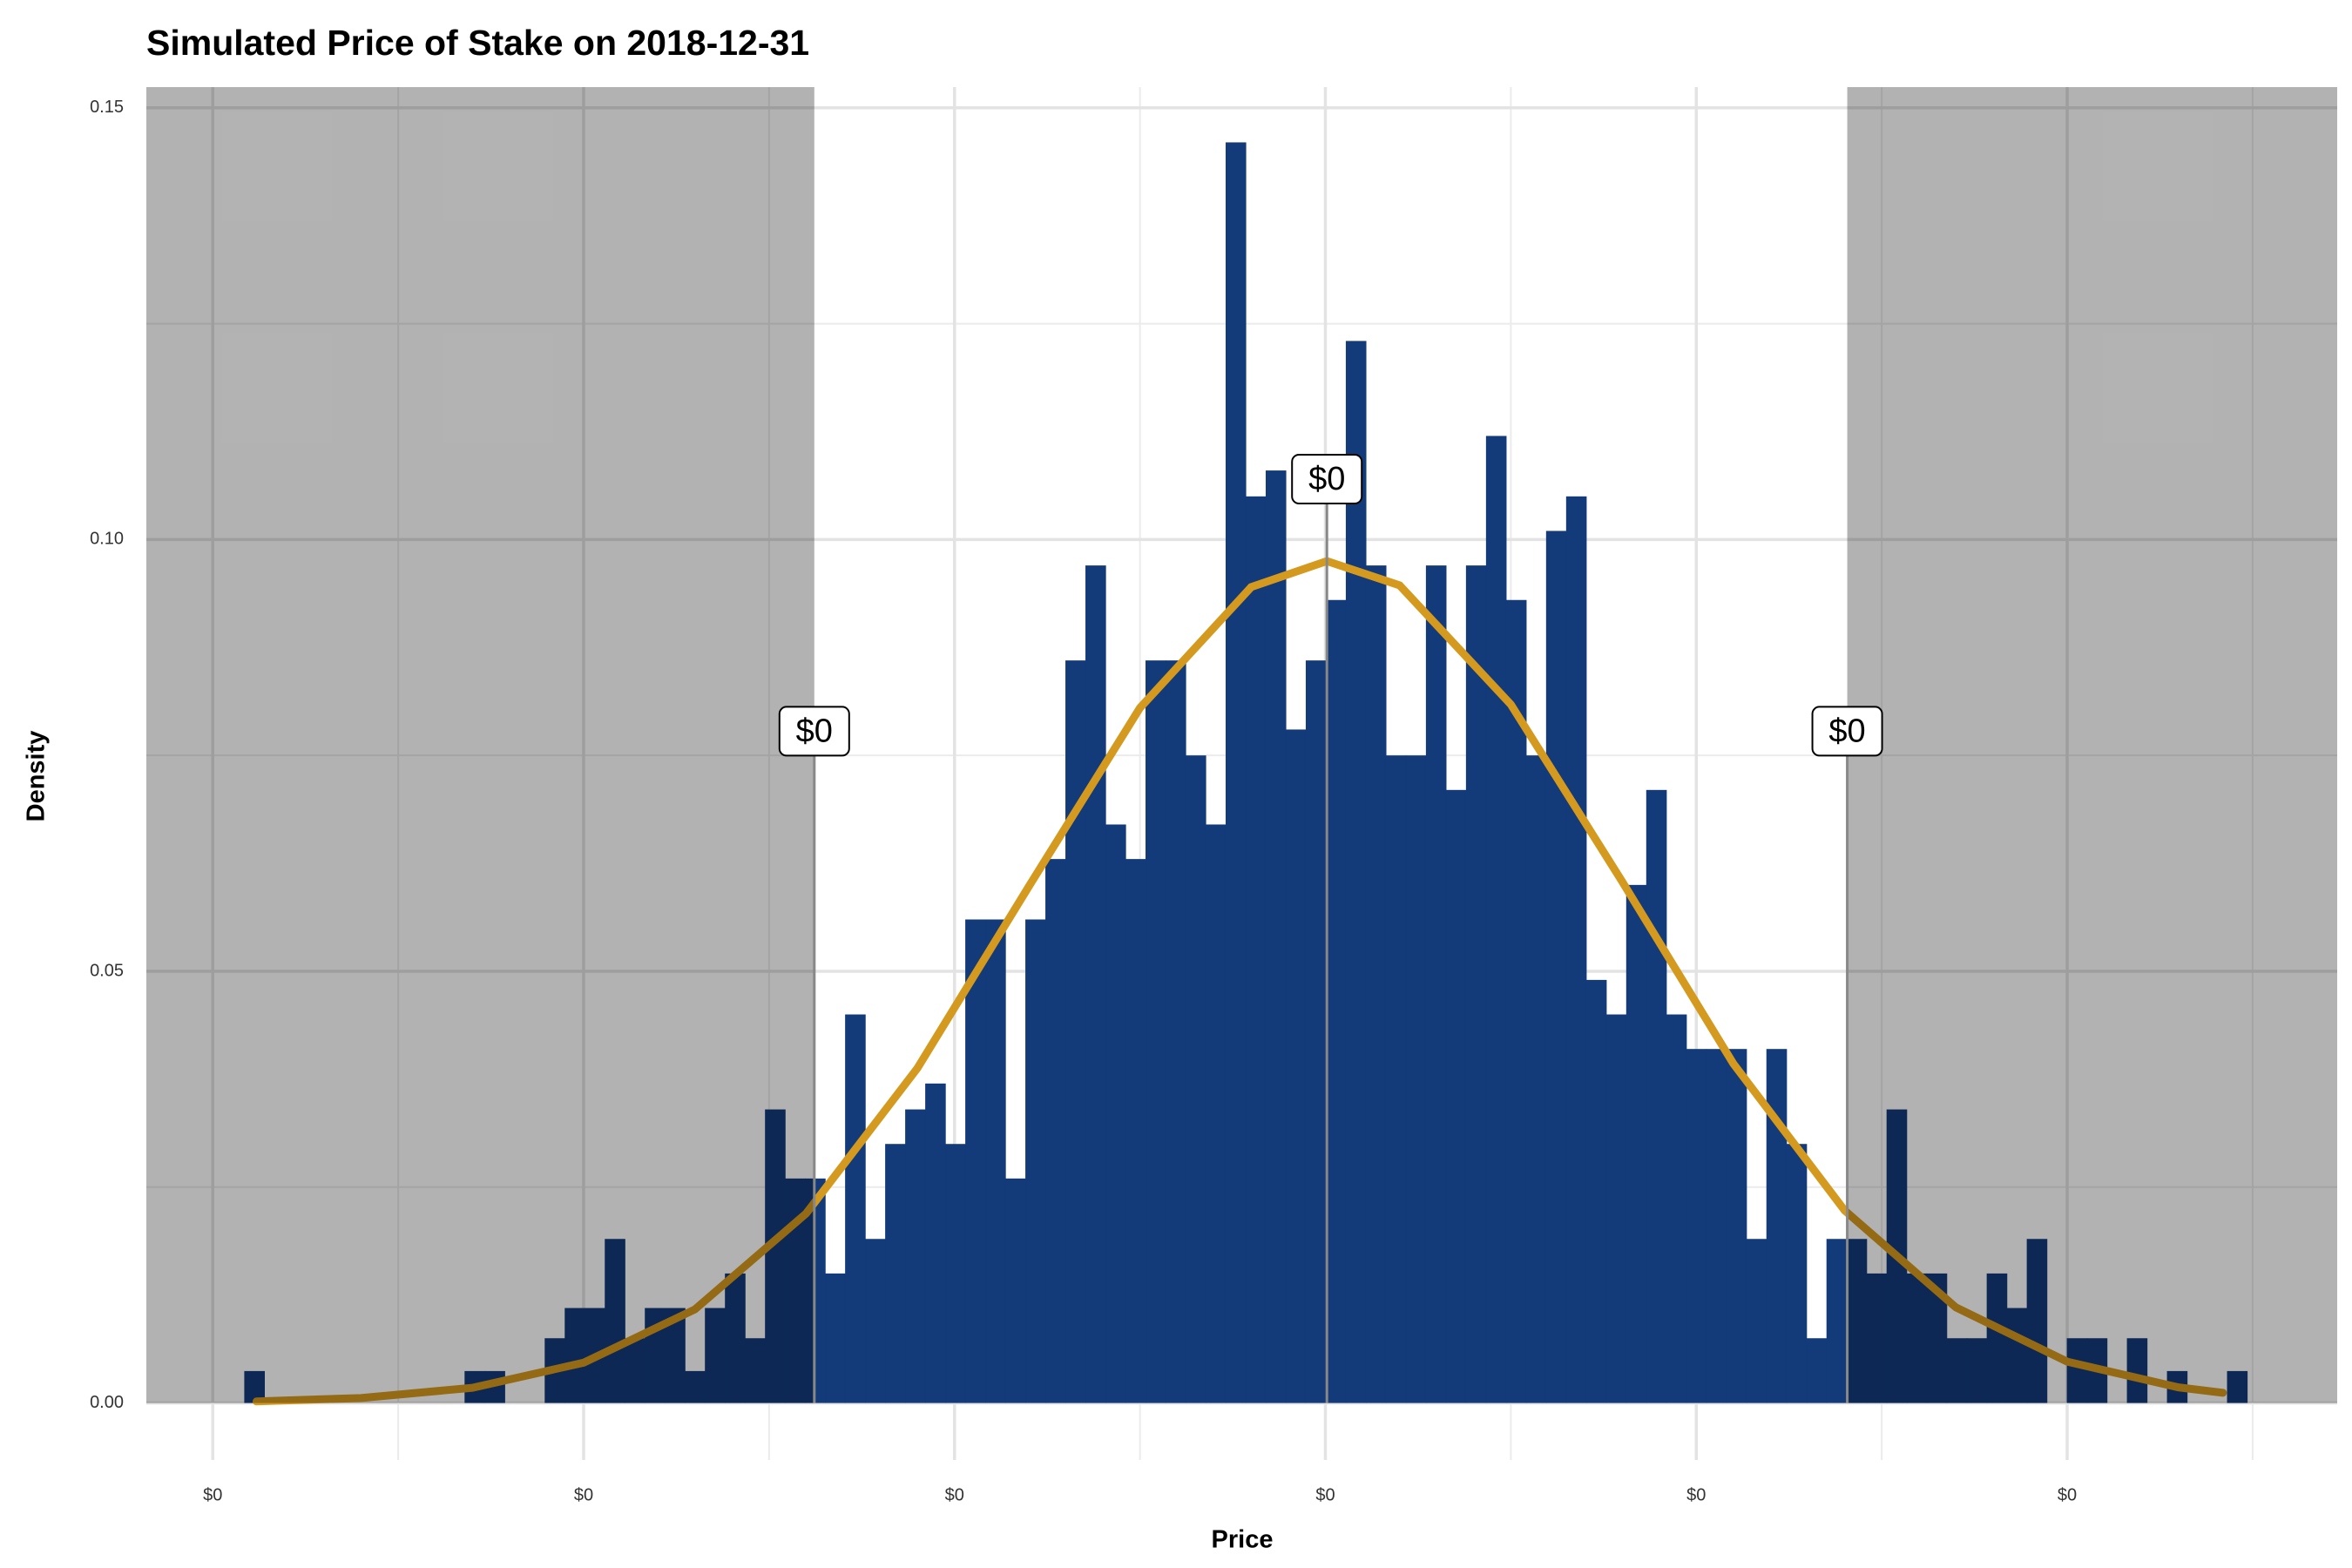 The width and height of the screenshot is (2352, 1568). What do you see at coordinates (107, 107) in the screenshot?
I see `y-tick-label: 0.15` at bounding box center [107, 107].